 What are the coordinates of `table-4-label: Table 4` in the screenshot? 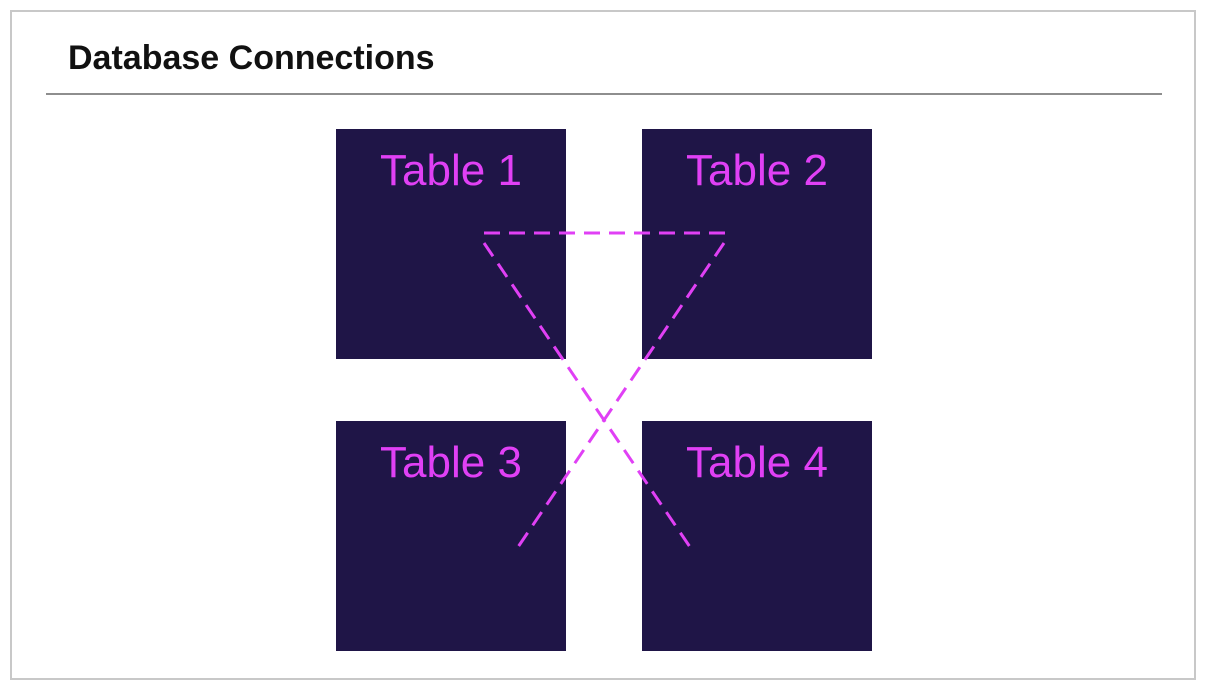 It's located at (757, 462).